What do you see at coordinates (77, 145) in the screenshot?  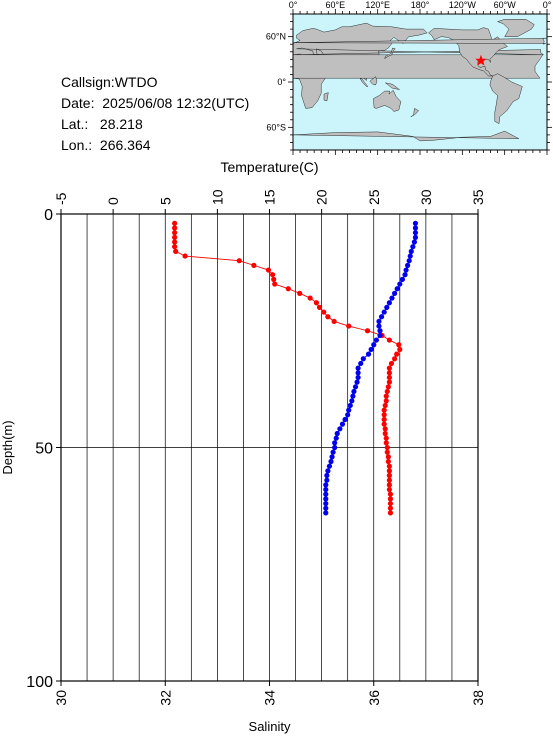 I see `lon-label: Lon.:` at bounding box center [77, 145].